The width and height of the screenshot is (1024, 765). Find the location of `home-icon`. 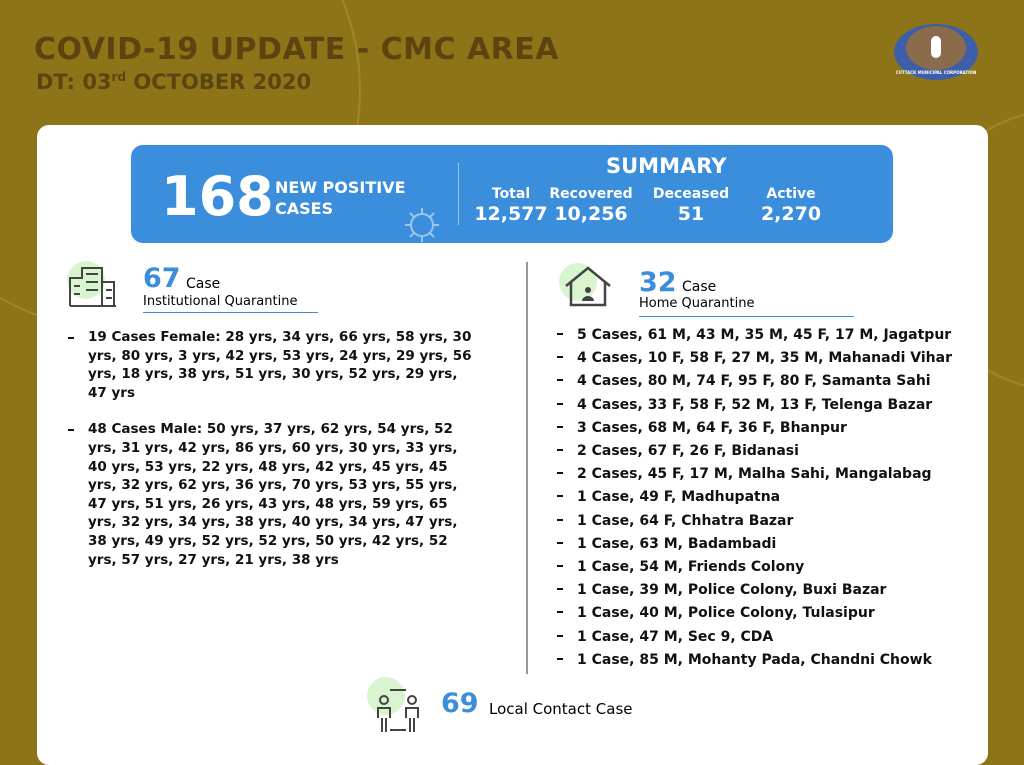

home-icon is located at coordinates (585, 285).